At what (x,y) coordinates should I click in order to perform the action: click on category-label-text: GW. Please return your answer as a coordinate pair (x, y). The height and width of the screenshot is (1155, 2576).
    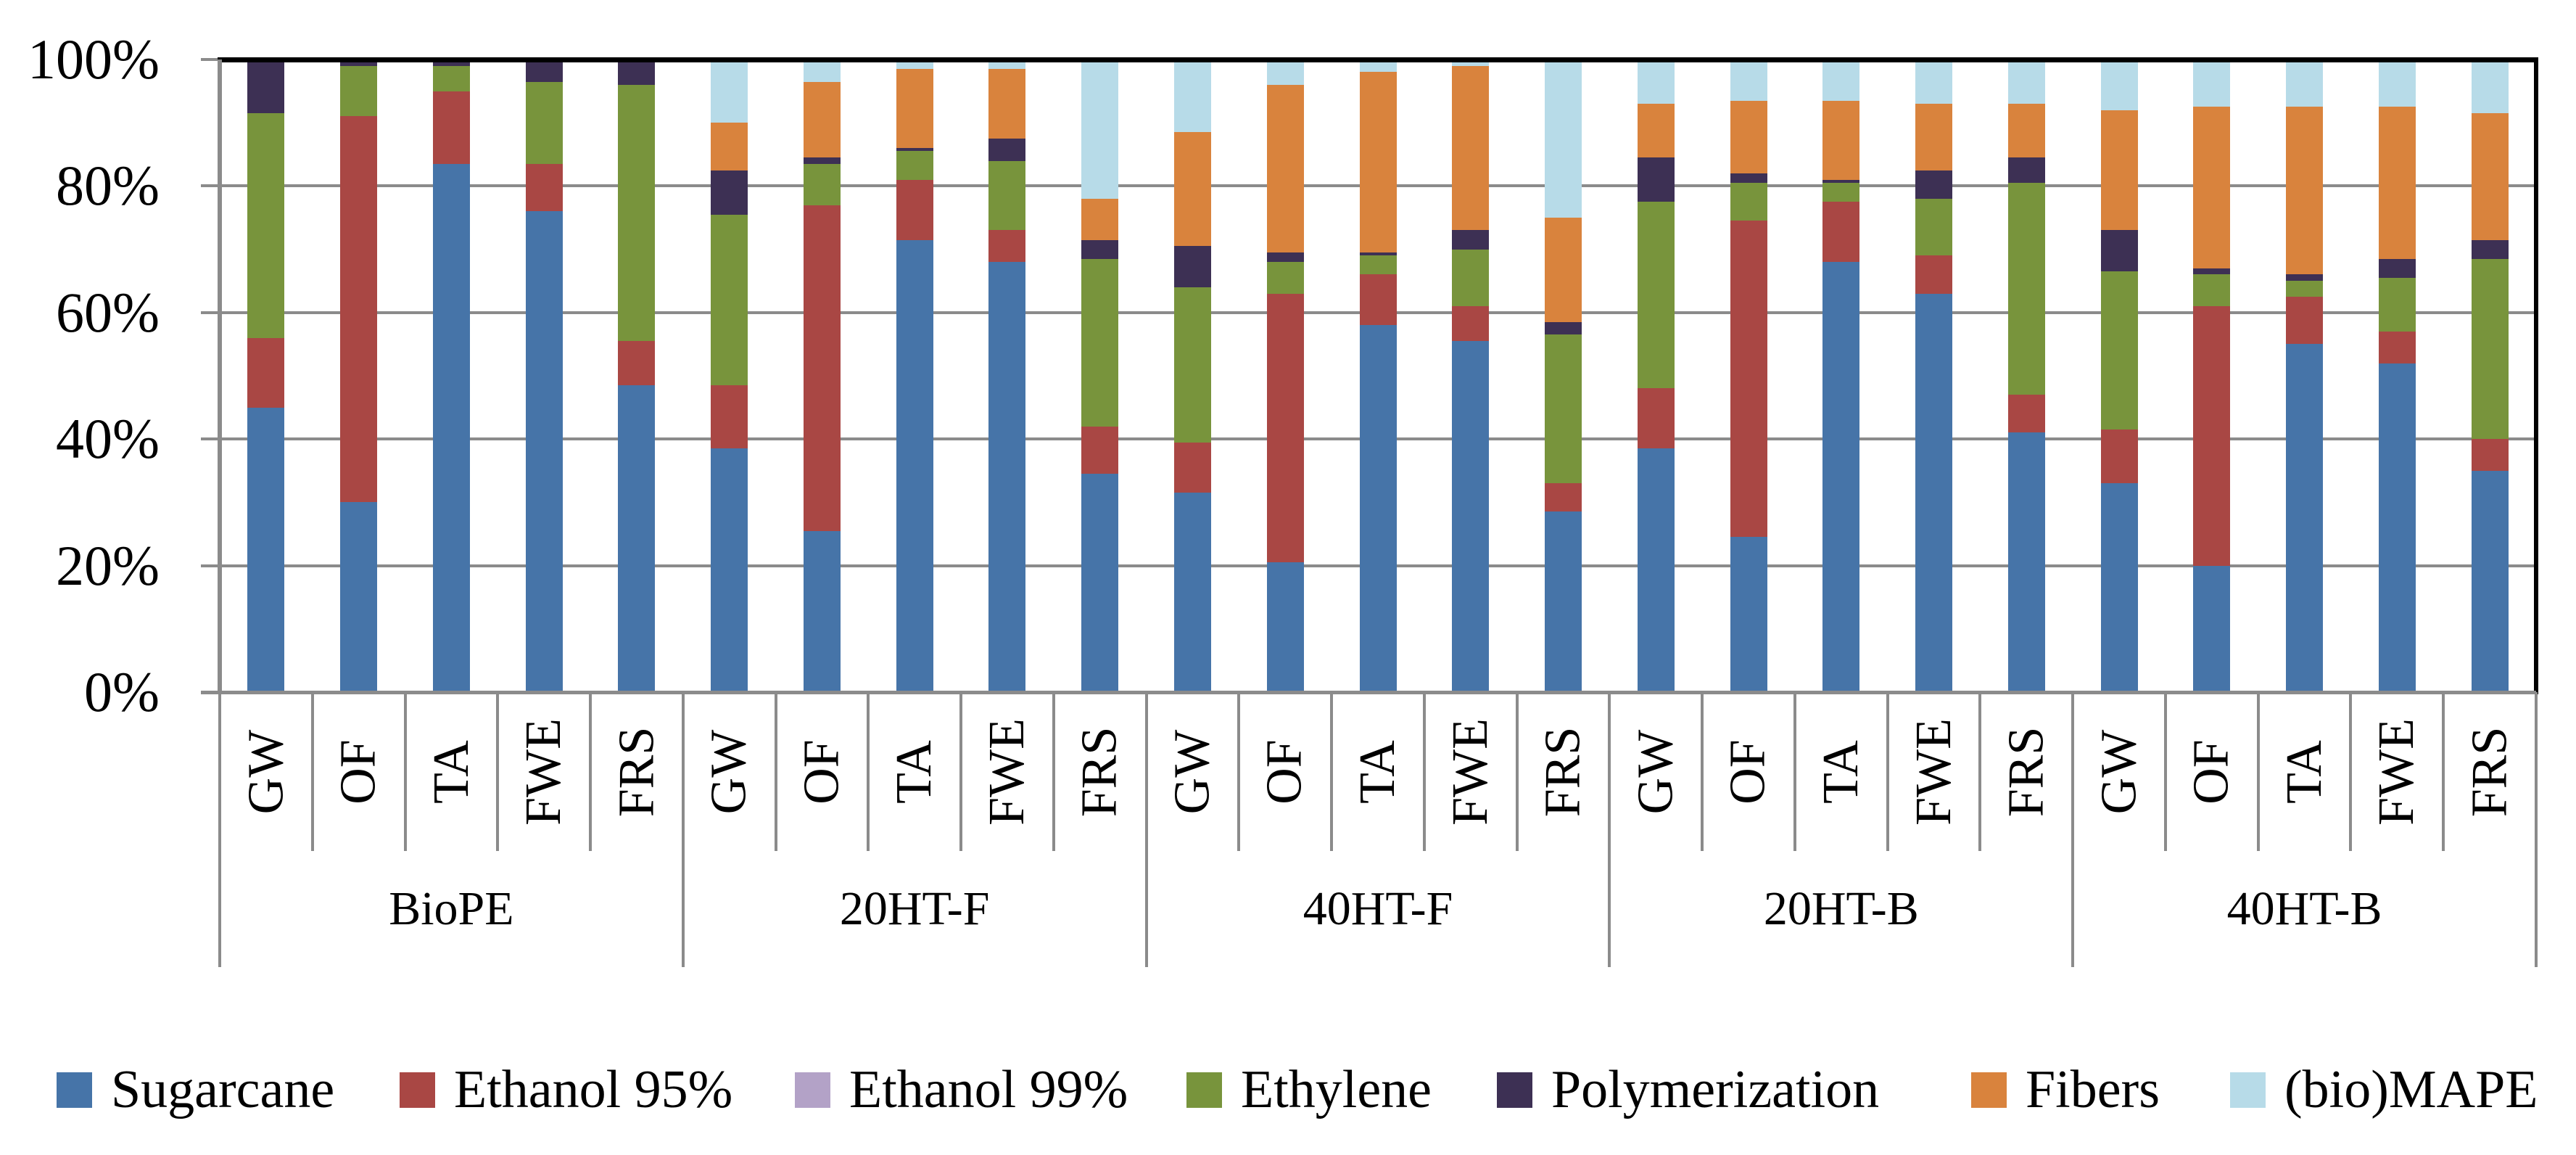
    Looking at the image, I should click on (2119, 771).